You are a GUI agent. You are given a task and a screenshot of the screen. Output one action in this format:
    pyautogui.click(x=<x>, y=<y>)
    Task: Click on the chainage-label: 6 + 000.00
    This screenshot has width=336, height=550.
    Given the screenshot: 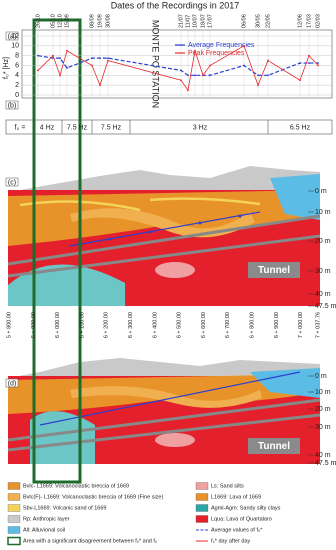 What is the action you would take?
    pyautogui.click(x=58, y=325)
    